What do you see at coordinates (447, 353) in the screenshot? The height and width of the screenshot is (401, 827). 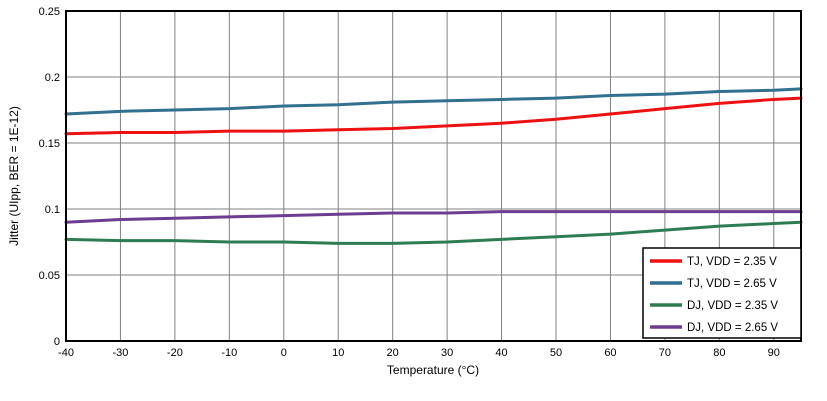 I see `x-tick-label: 30` at bounding box center [447, 353].